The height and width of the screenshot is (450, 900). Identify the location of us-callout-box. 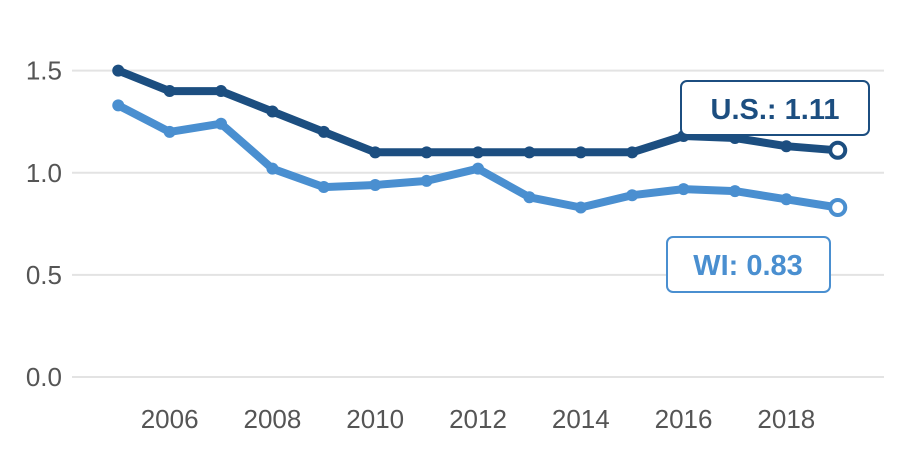
(775, 108).